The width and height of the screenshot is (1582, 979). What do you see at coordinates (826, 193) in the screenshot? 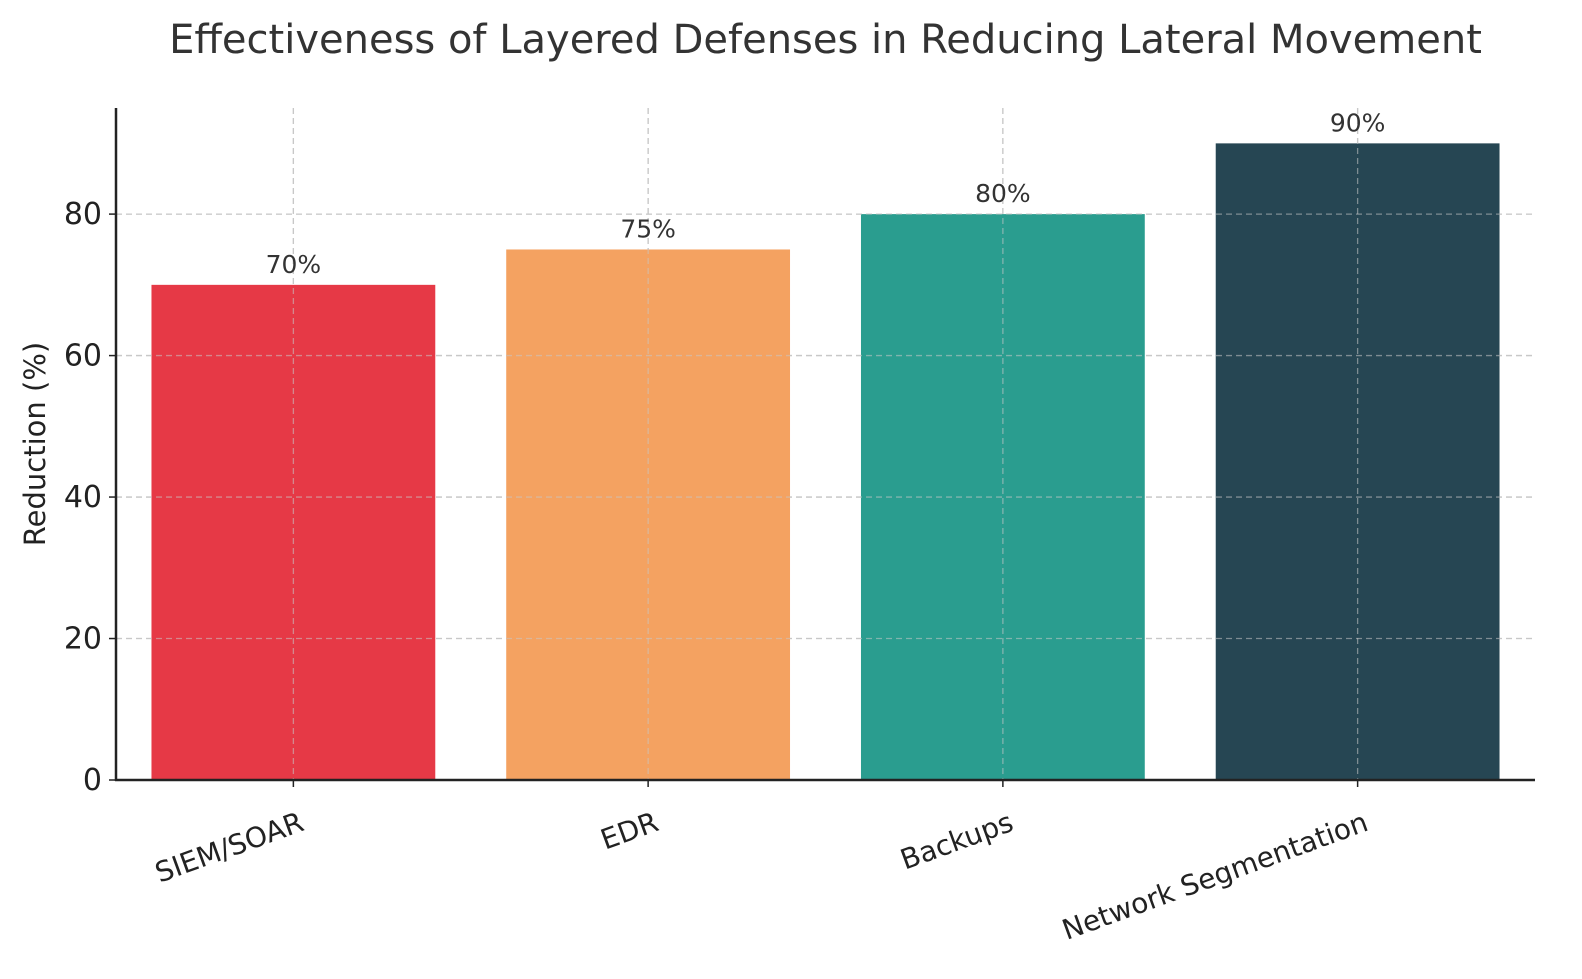
I see `data-labels: 70% 75% 80% 90%` at bounding box center [826, 193].